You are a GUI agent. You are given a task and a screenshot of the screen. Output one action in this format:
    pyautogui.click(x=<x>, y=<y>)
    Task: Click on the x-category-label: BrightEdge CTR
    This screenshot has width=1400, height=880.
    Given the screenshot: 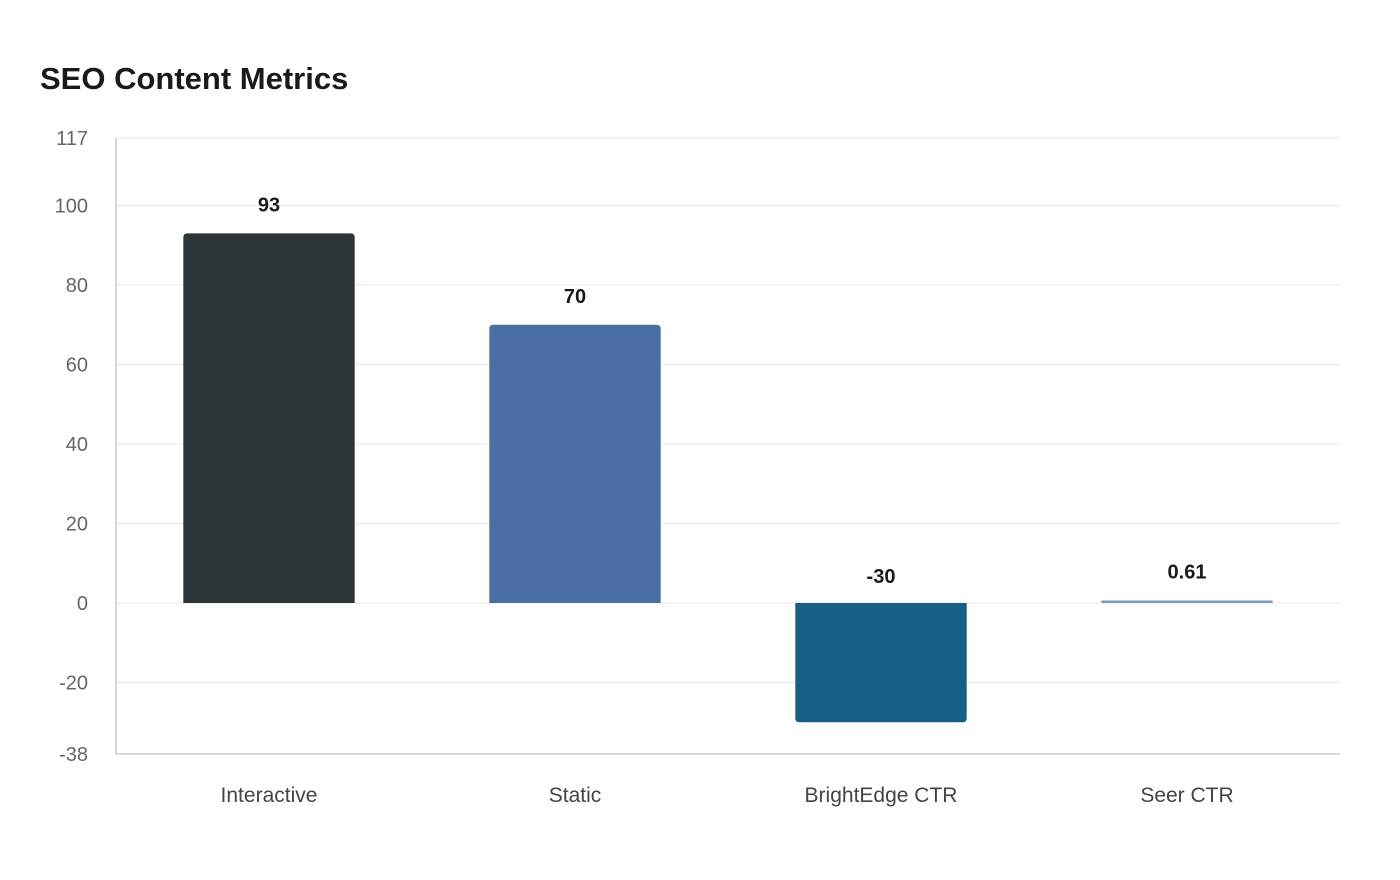 What is the action you would take?
    pyautogui.click(x=881, y=795)
    